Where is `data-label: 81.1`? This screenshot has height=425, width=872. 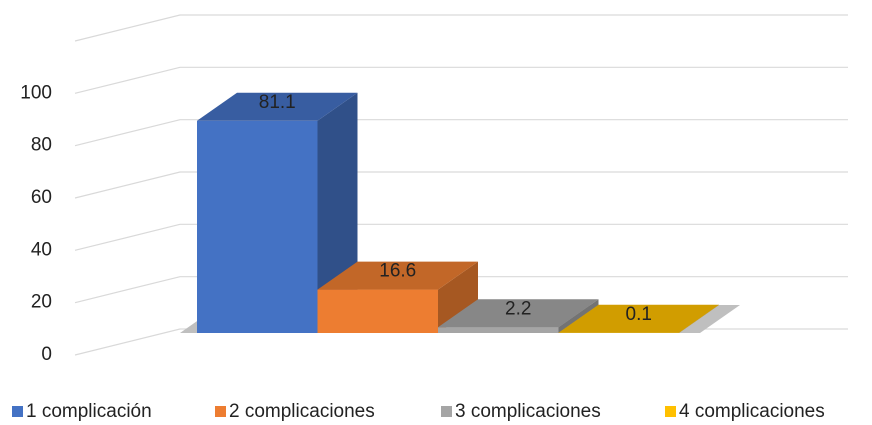 data-label: 81.1 is located at coordinates (277, 102).